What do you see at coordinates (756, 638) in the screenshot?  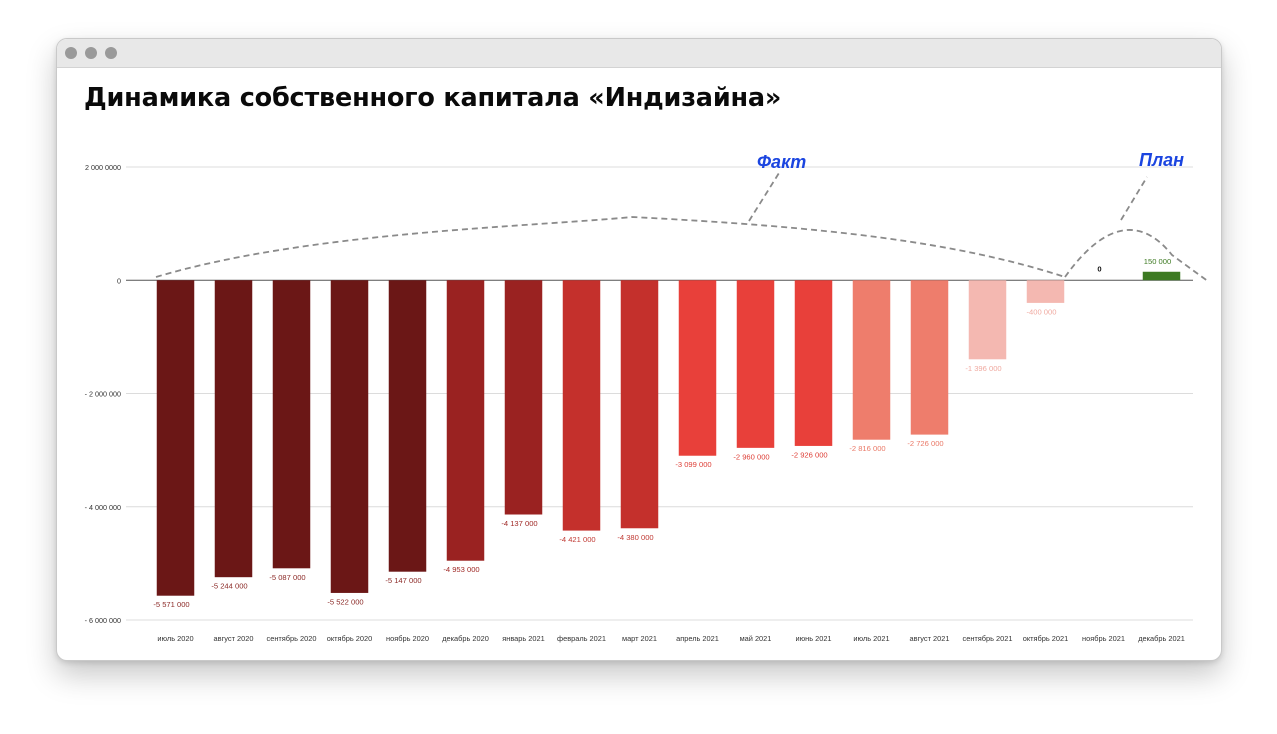 I see `x-tick-label: май 2021` at bounding box center [756, 638].